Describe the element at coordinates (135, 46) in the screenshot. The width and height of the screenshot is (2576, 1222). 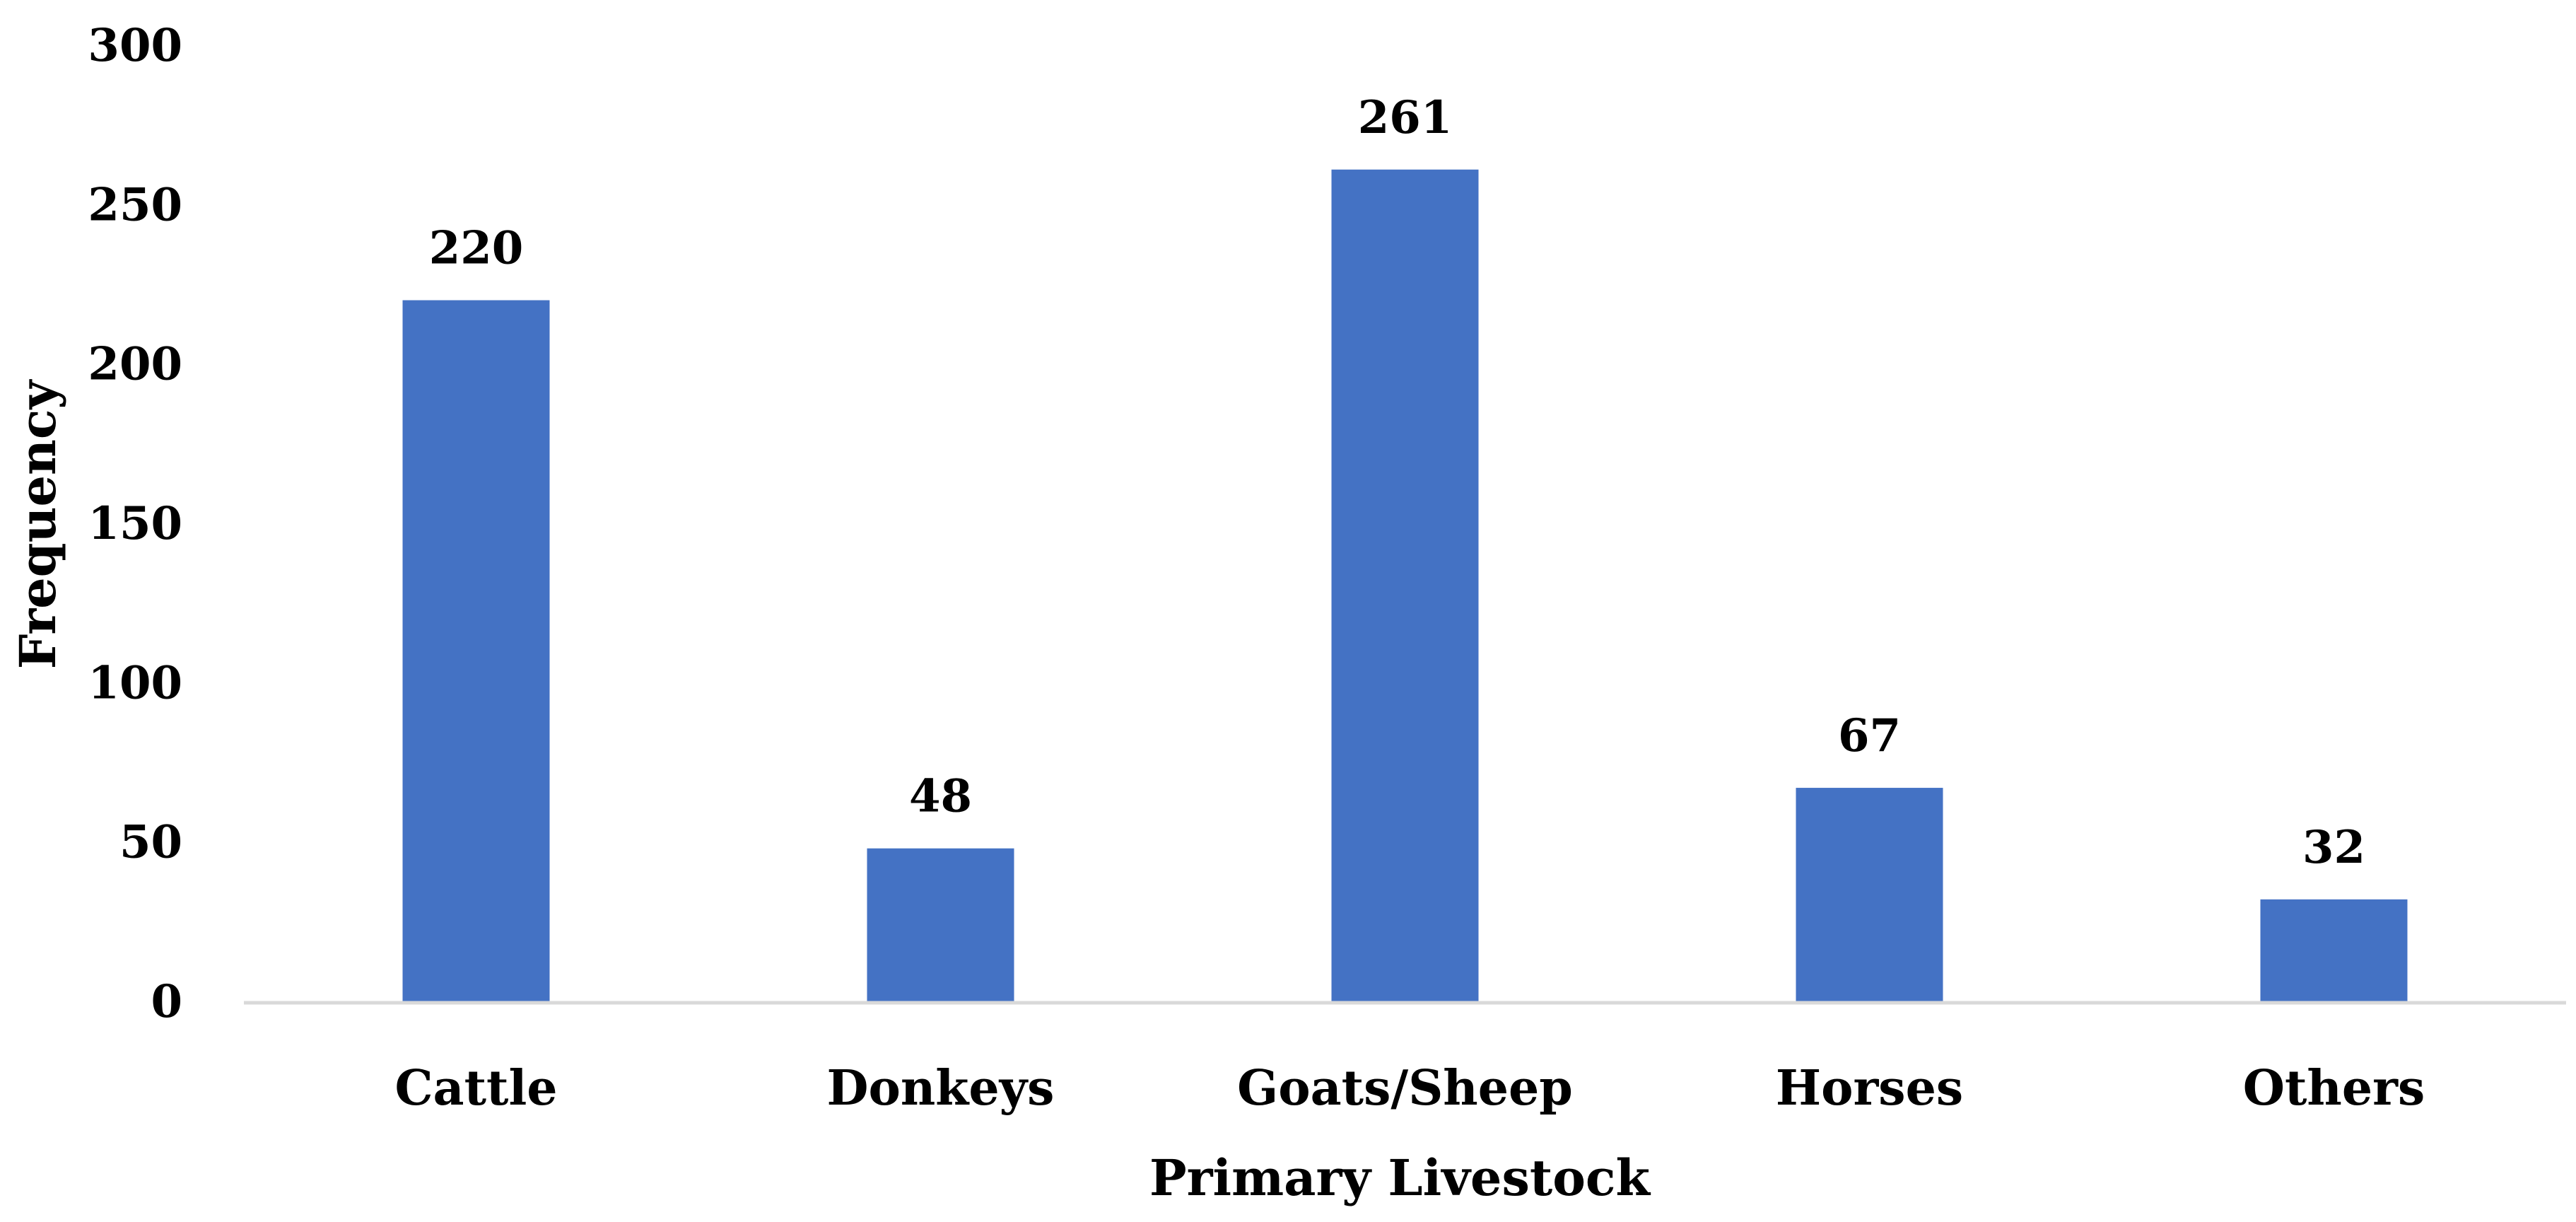
I see `y-tick-label: 300` at that location.